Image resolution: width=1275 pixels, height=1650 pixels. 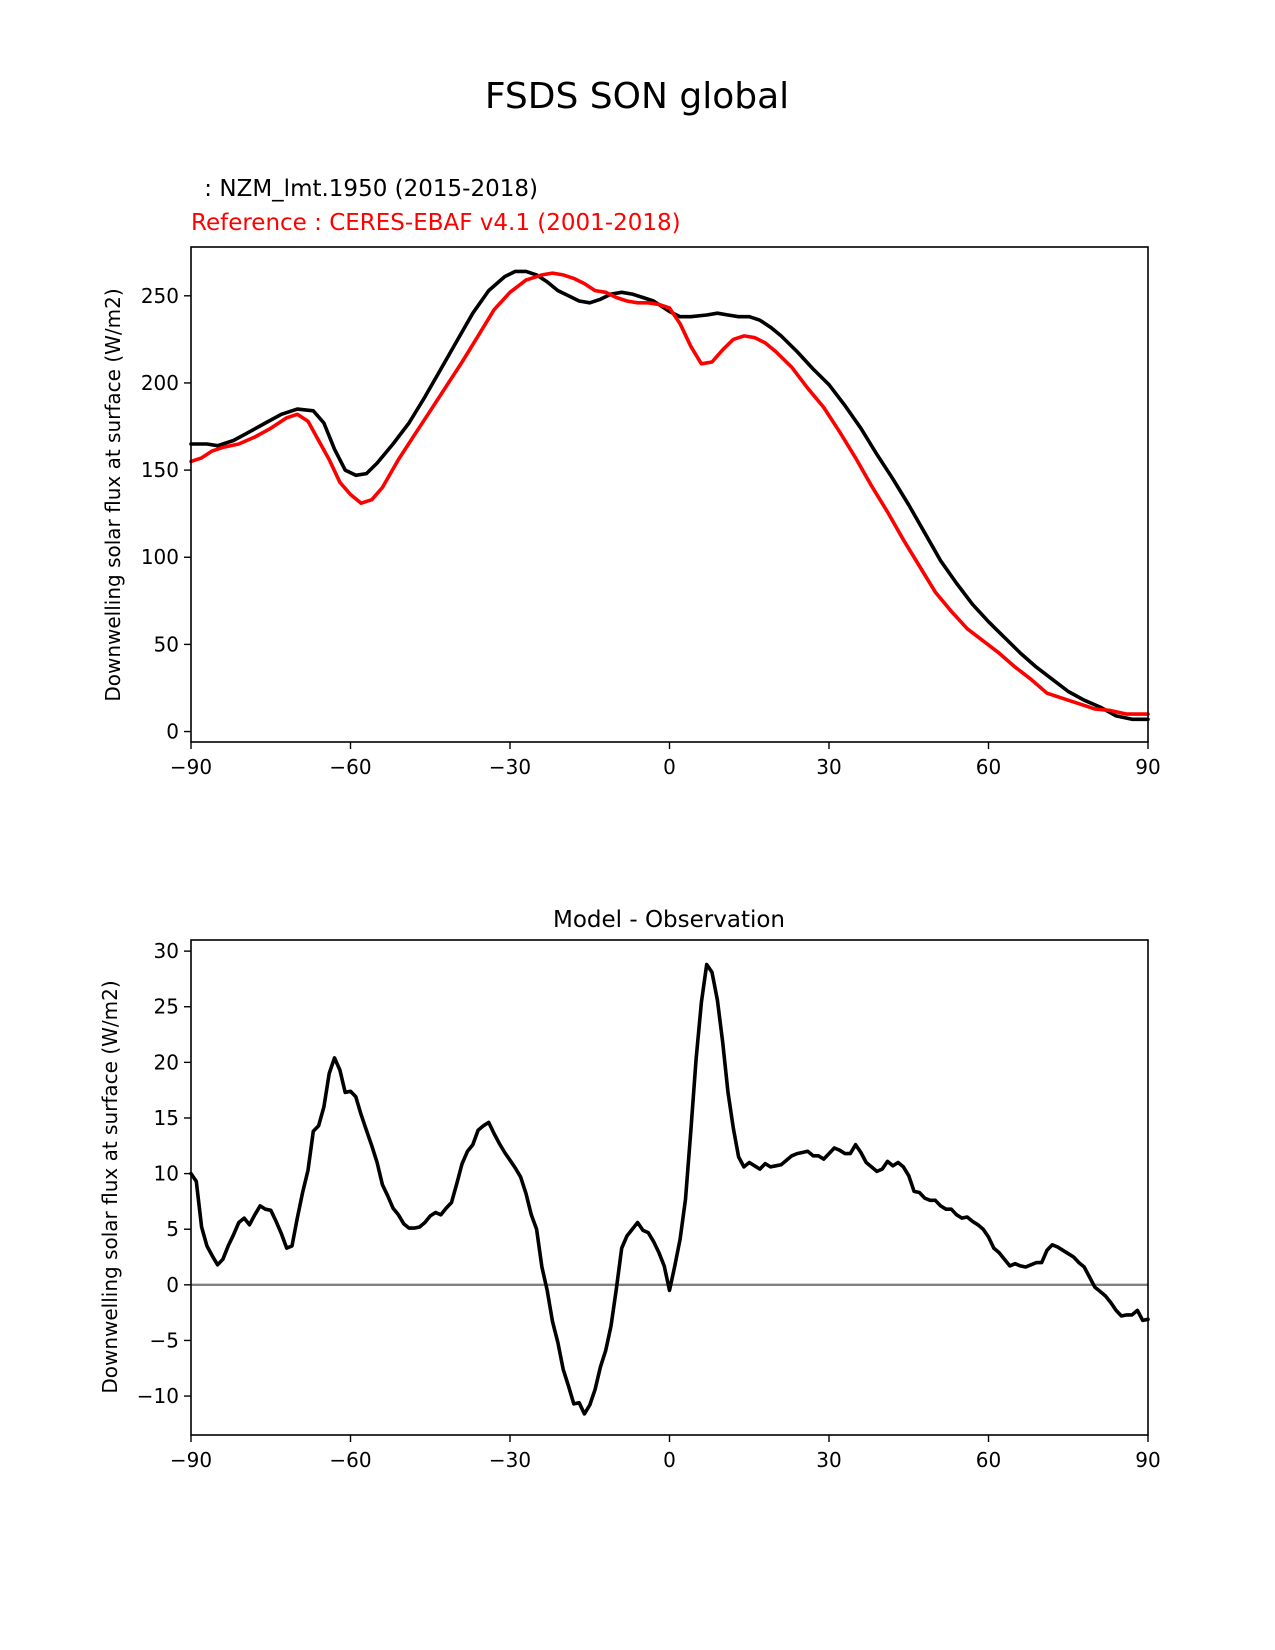 What do you see at coordinates (160, 296) in the screenshot?
I see `y-tick-label: 250` at bounding box center [160, 296].